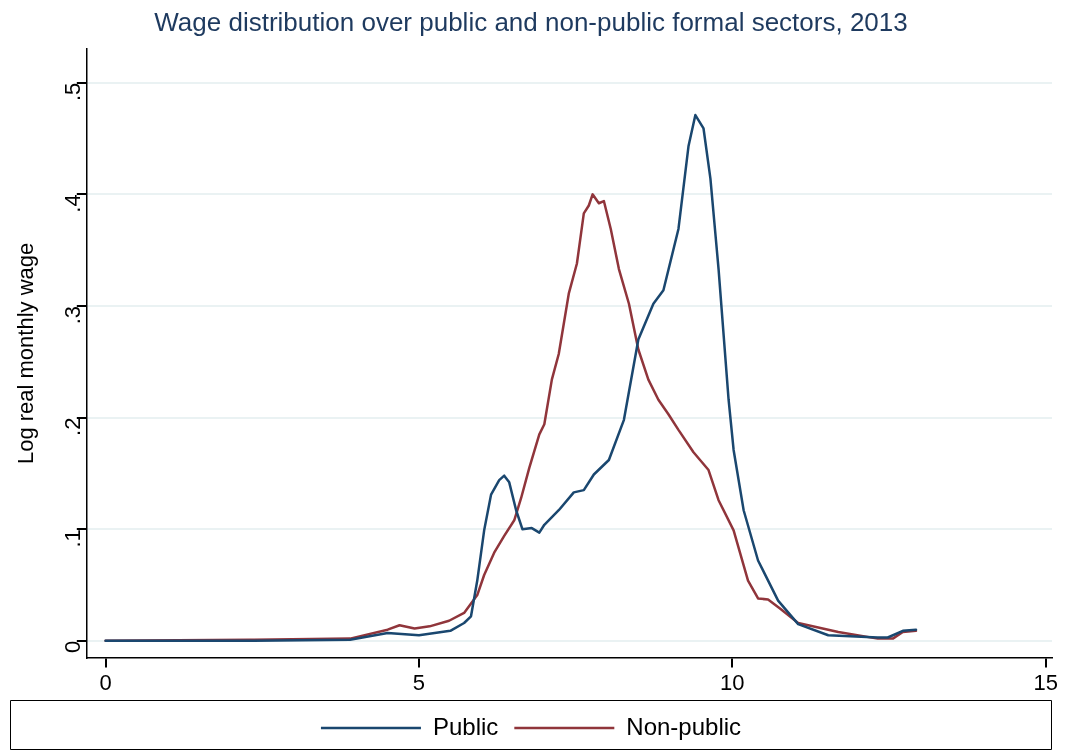  What do you see at coordinates (684, 726) in the screenshot?
I see `legend-label: Non-public` at bounding box center [684, 726].